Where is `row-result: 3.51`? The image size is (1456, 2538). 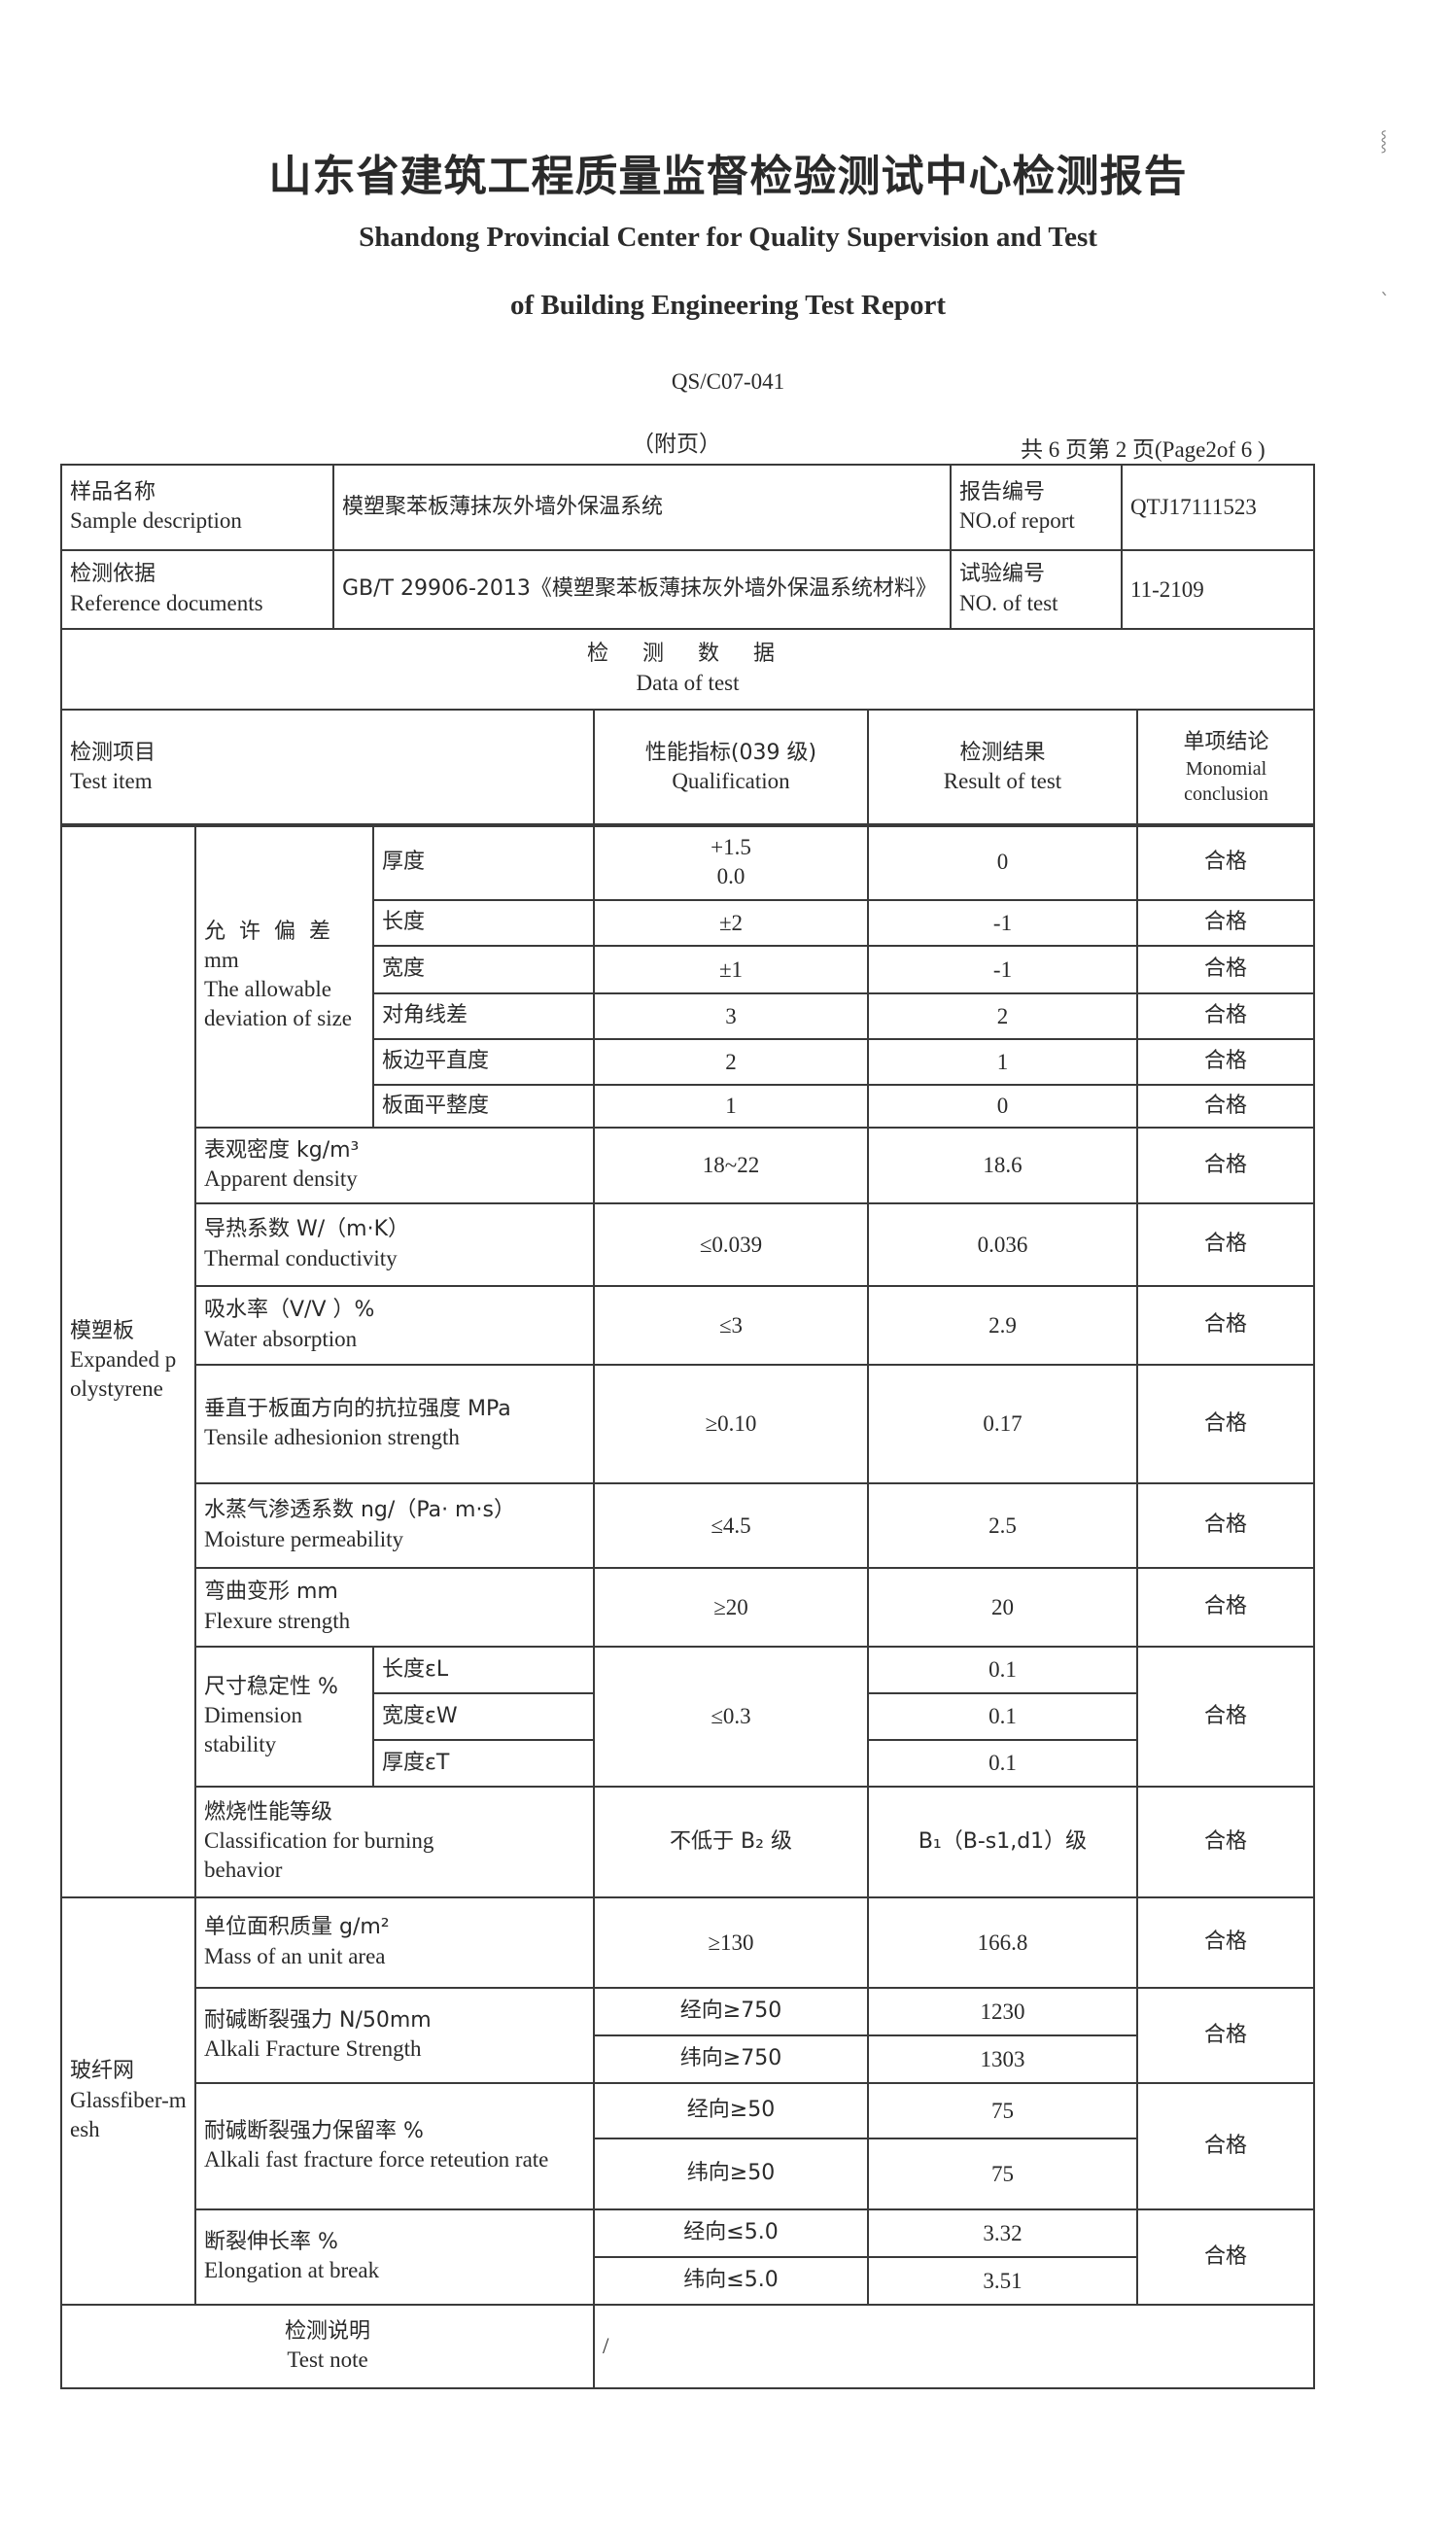 row-result: 3.51 is located at coordinates (1002, 2281).